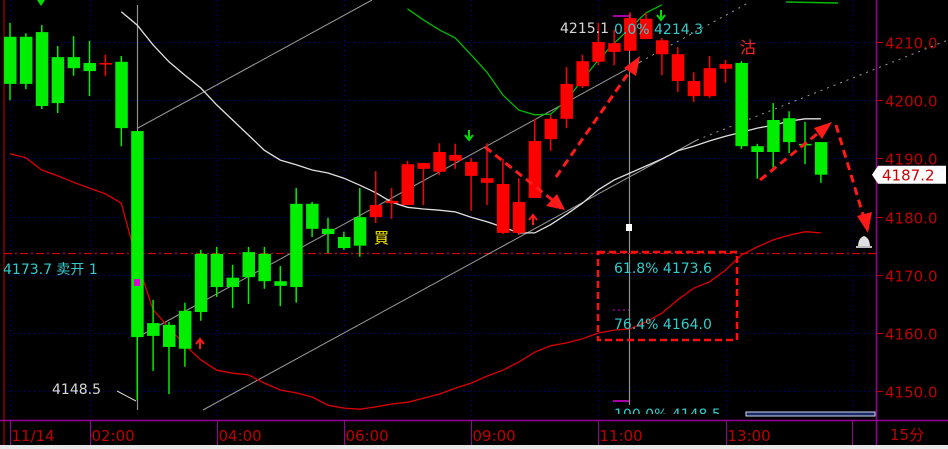  I want to click on last-price-tag: 4187.2, so click(909, 175).